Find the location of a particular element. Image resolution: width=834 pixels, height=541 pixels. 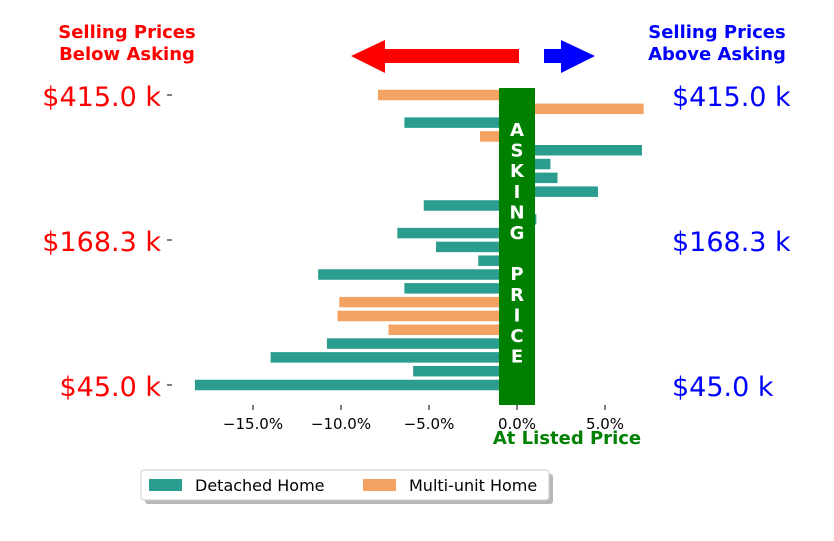

legend-label-multi: Multi-unit Home is located at coordinates (473, 485).